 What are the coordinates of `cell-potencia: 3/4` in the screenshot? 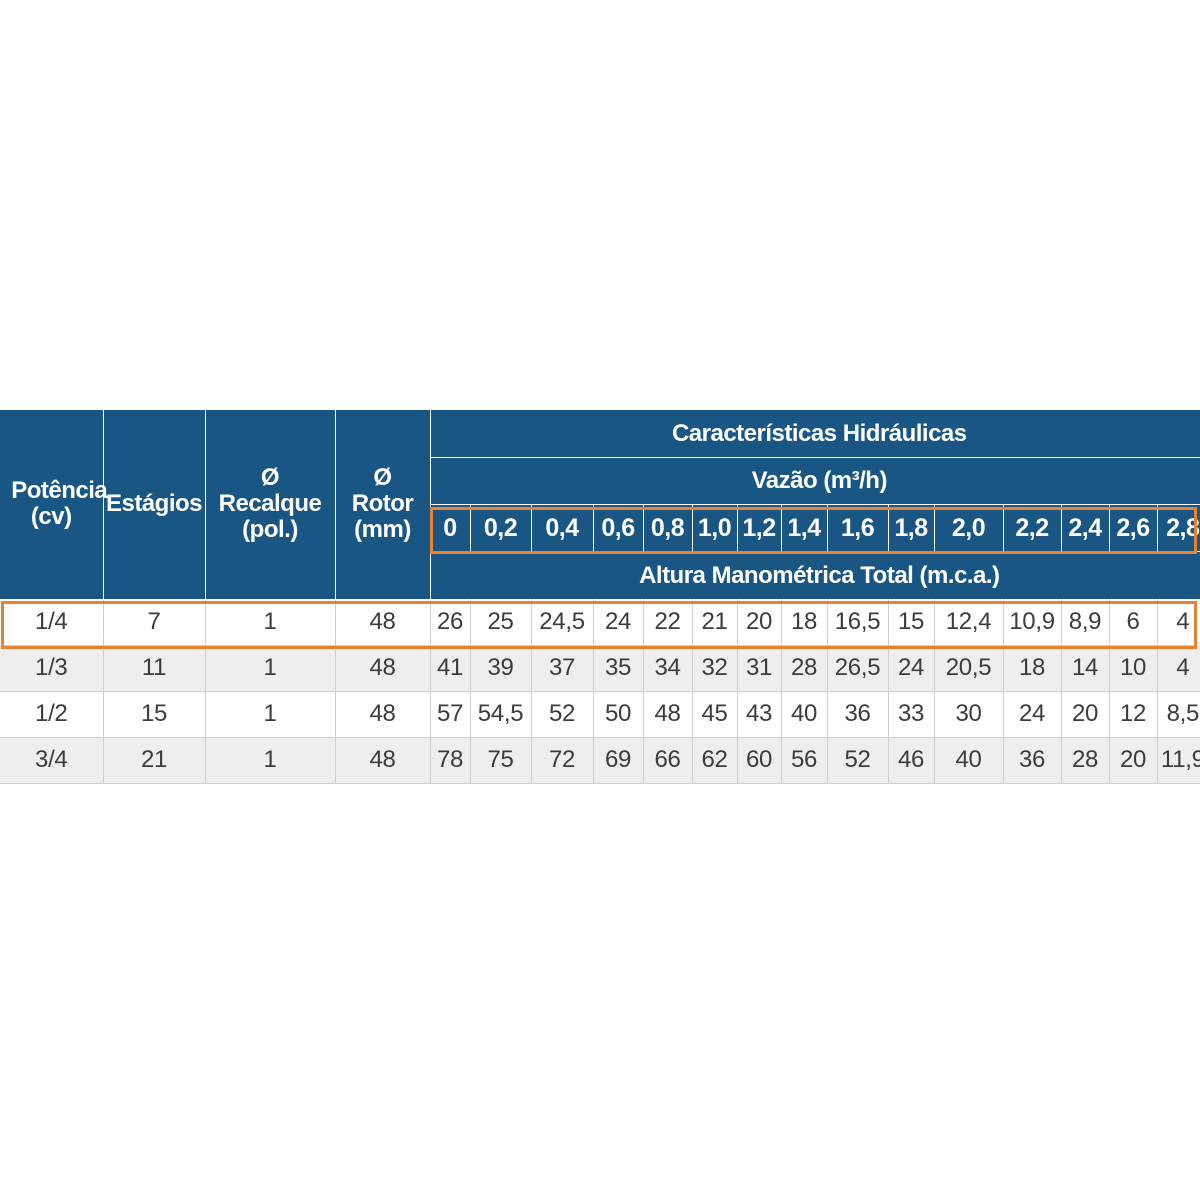 It's located at (52, 760).